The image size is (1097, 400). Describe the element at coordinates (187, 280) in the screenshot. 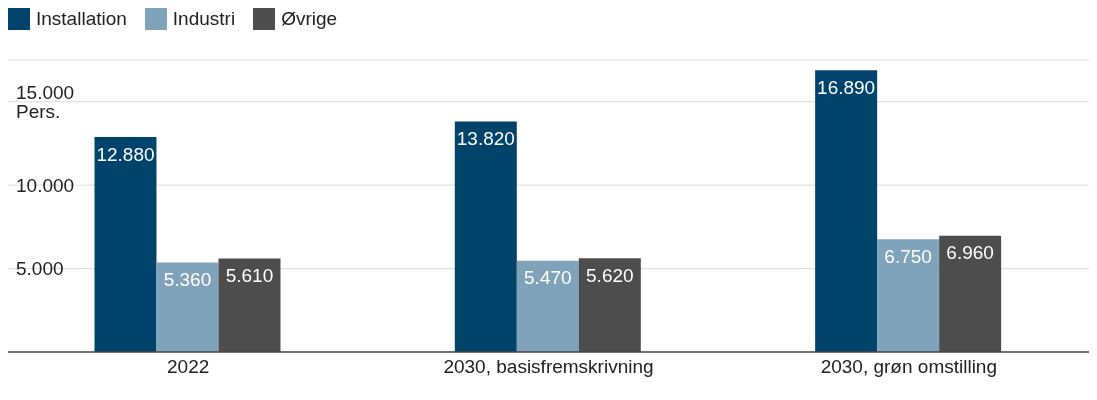

I see `data-label: 5.360` at that location.